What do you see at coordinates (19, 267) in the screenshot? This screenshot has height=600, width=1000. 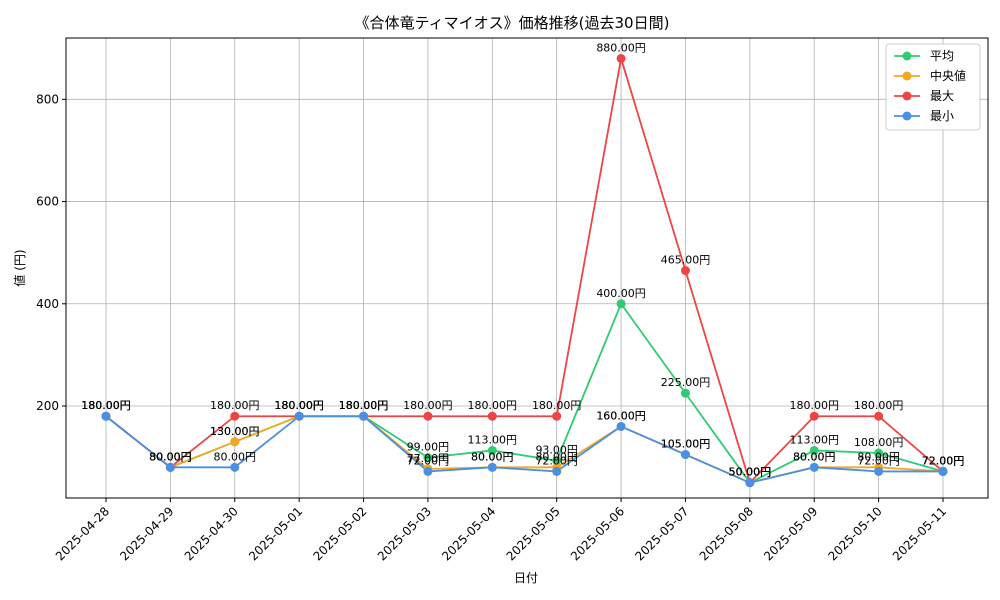 I see `y-axis-label: 値 (円)` at bounding box center [19, 267].